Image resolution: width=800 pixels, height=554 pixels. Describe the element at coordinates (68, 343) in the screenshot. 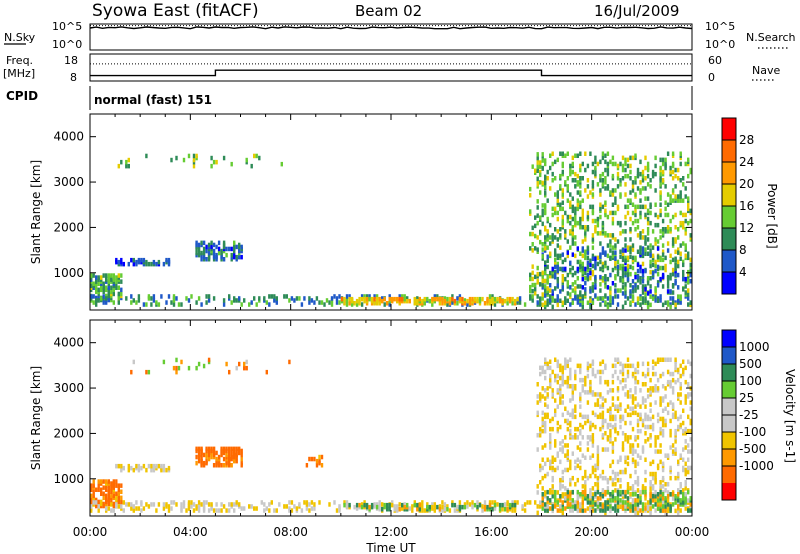

I see `y-tick-label: 4000` at that location.